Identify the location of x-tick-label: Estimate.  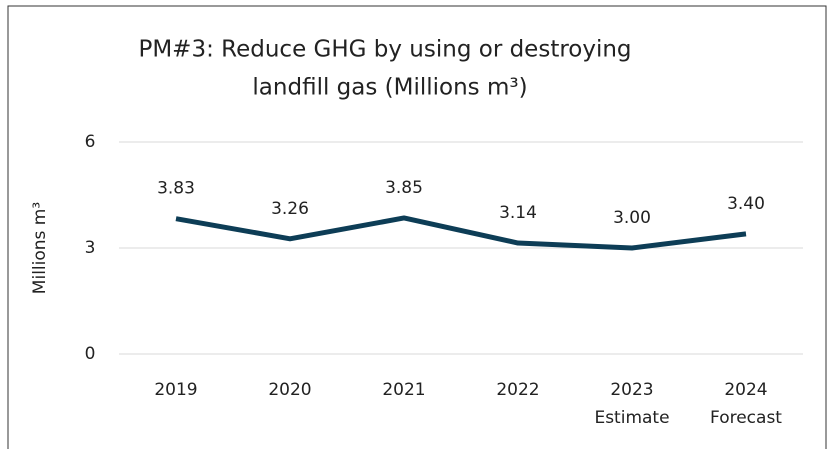
(631, 418).